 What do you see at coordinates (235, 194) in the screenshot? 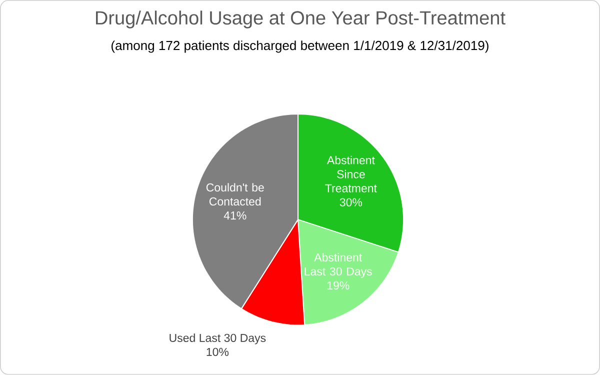
I see `slice-label: Couldn't be Contacted` at bounding box center [235, 194].